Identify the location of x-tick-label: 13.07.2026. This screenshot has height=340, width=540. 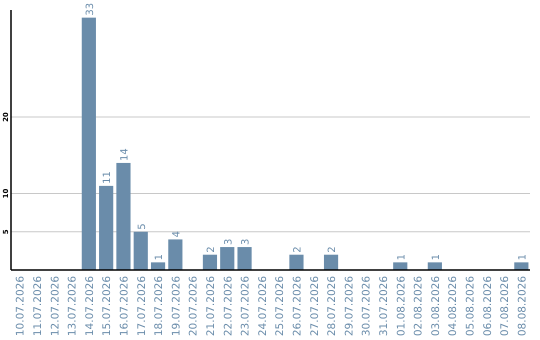
(72, 306).